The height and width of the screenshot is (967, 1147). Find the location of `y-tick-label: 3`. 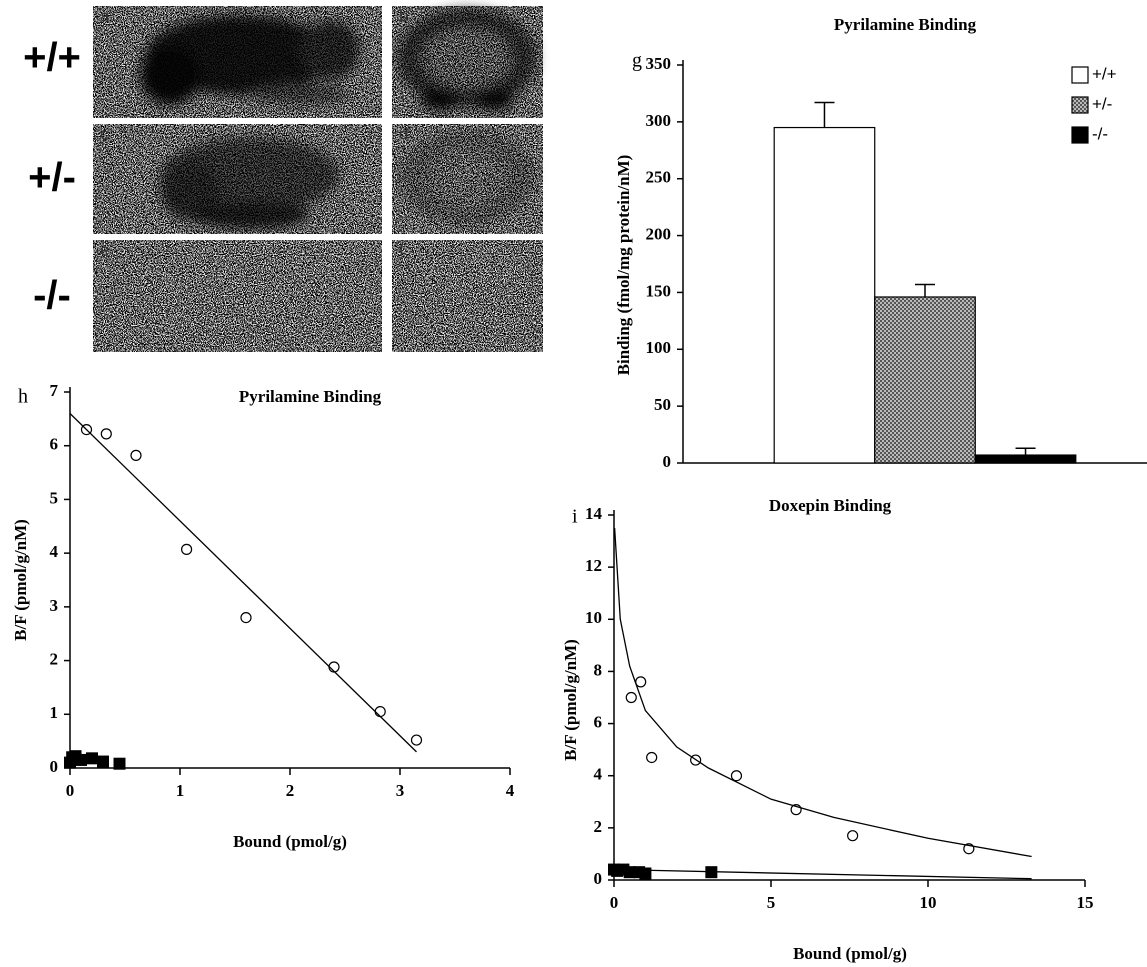

y-tick-label: 3 is located at coordinates (54, 605).